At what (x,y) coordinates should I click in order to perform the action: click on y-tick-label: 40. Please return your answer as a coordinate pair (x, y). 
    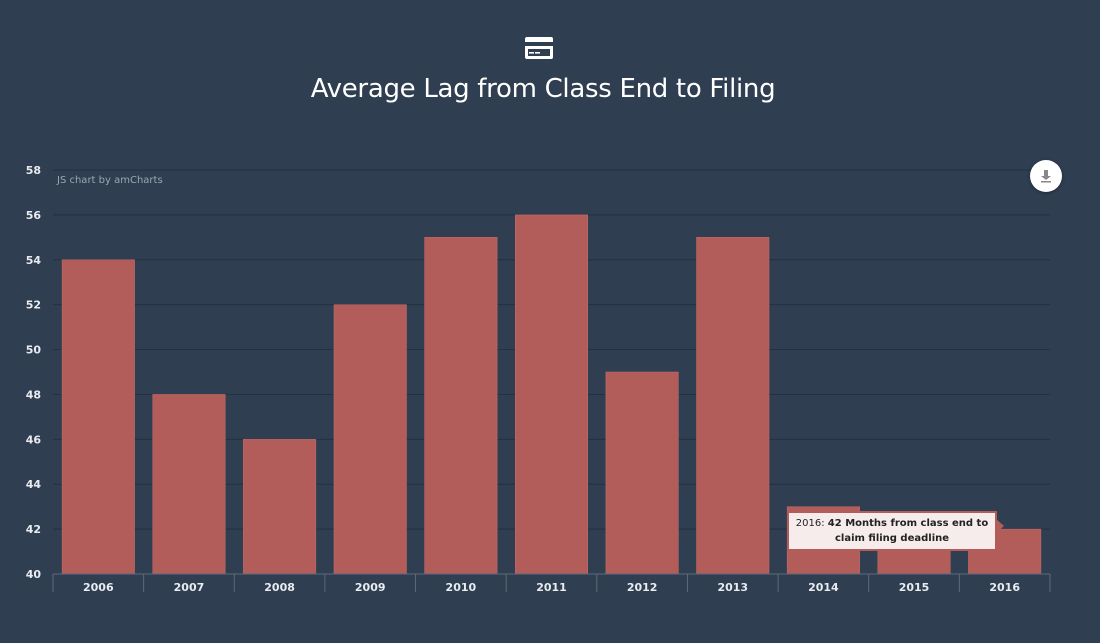
    Looking at the image, I should click on (34, 574).